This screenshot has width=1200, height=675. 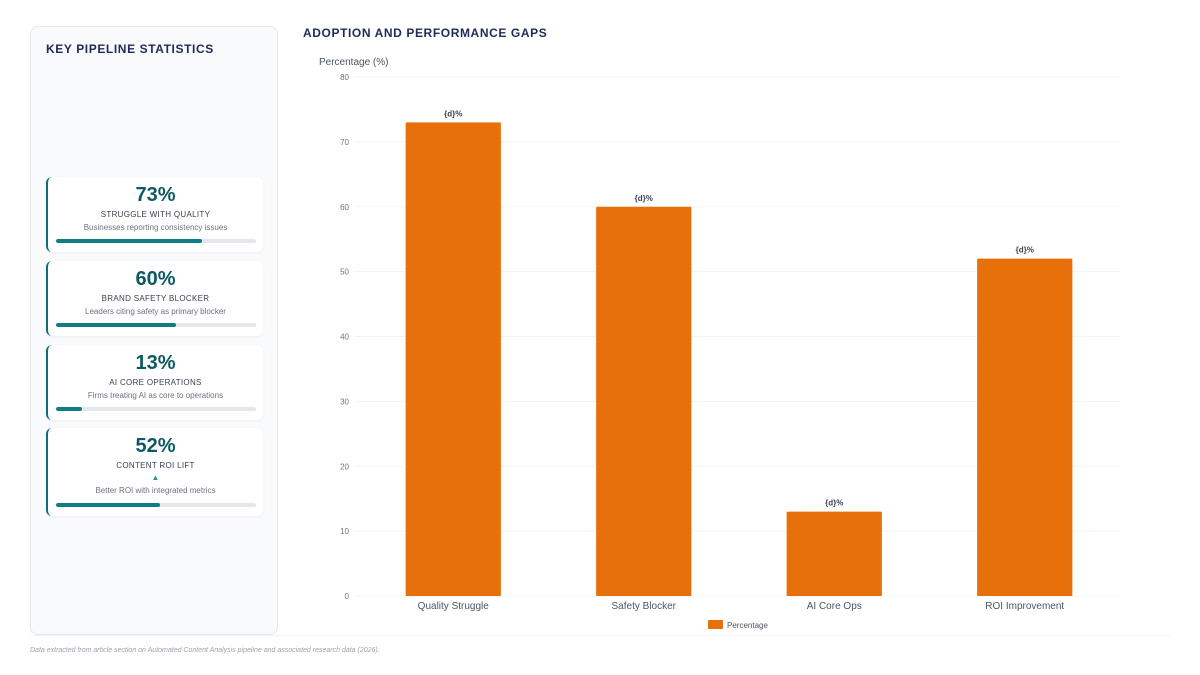 I want to click on stat-value: 13%, so click(x=155, y=363).